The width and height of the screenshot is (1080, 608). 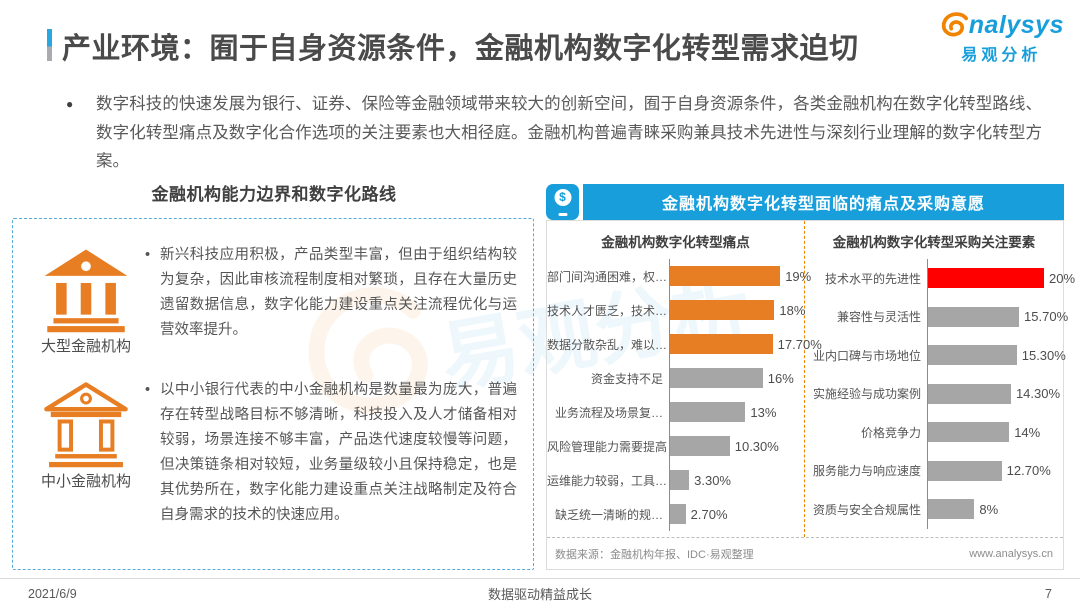 What do you see at coordinates (823, 202) in the screenshot?
I see `charts-panel-title: 金融机构数字化转型面临的痛点及采购意愿` at bounding box center [823, 202].